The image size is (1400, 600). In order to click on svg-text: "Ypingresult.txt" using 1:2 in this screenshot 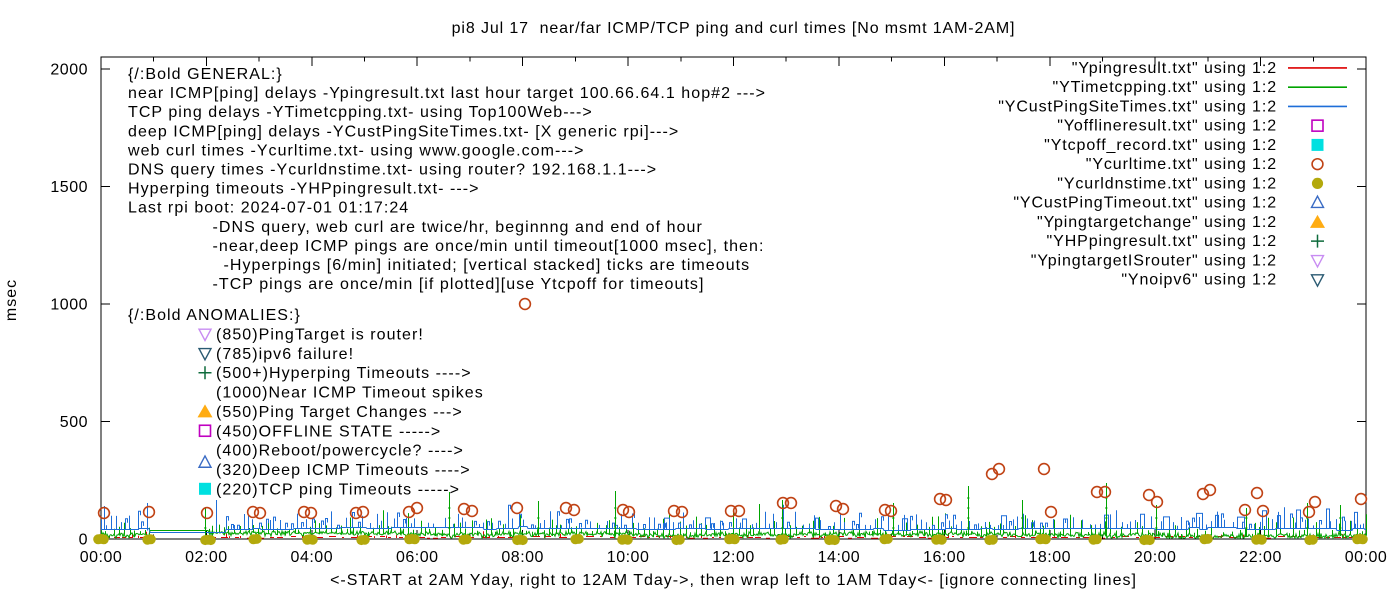, I will do `click(1174, 68)`.